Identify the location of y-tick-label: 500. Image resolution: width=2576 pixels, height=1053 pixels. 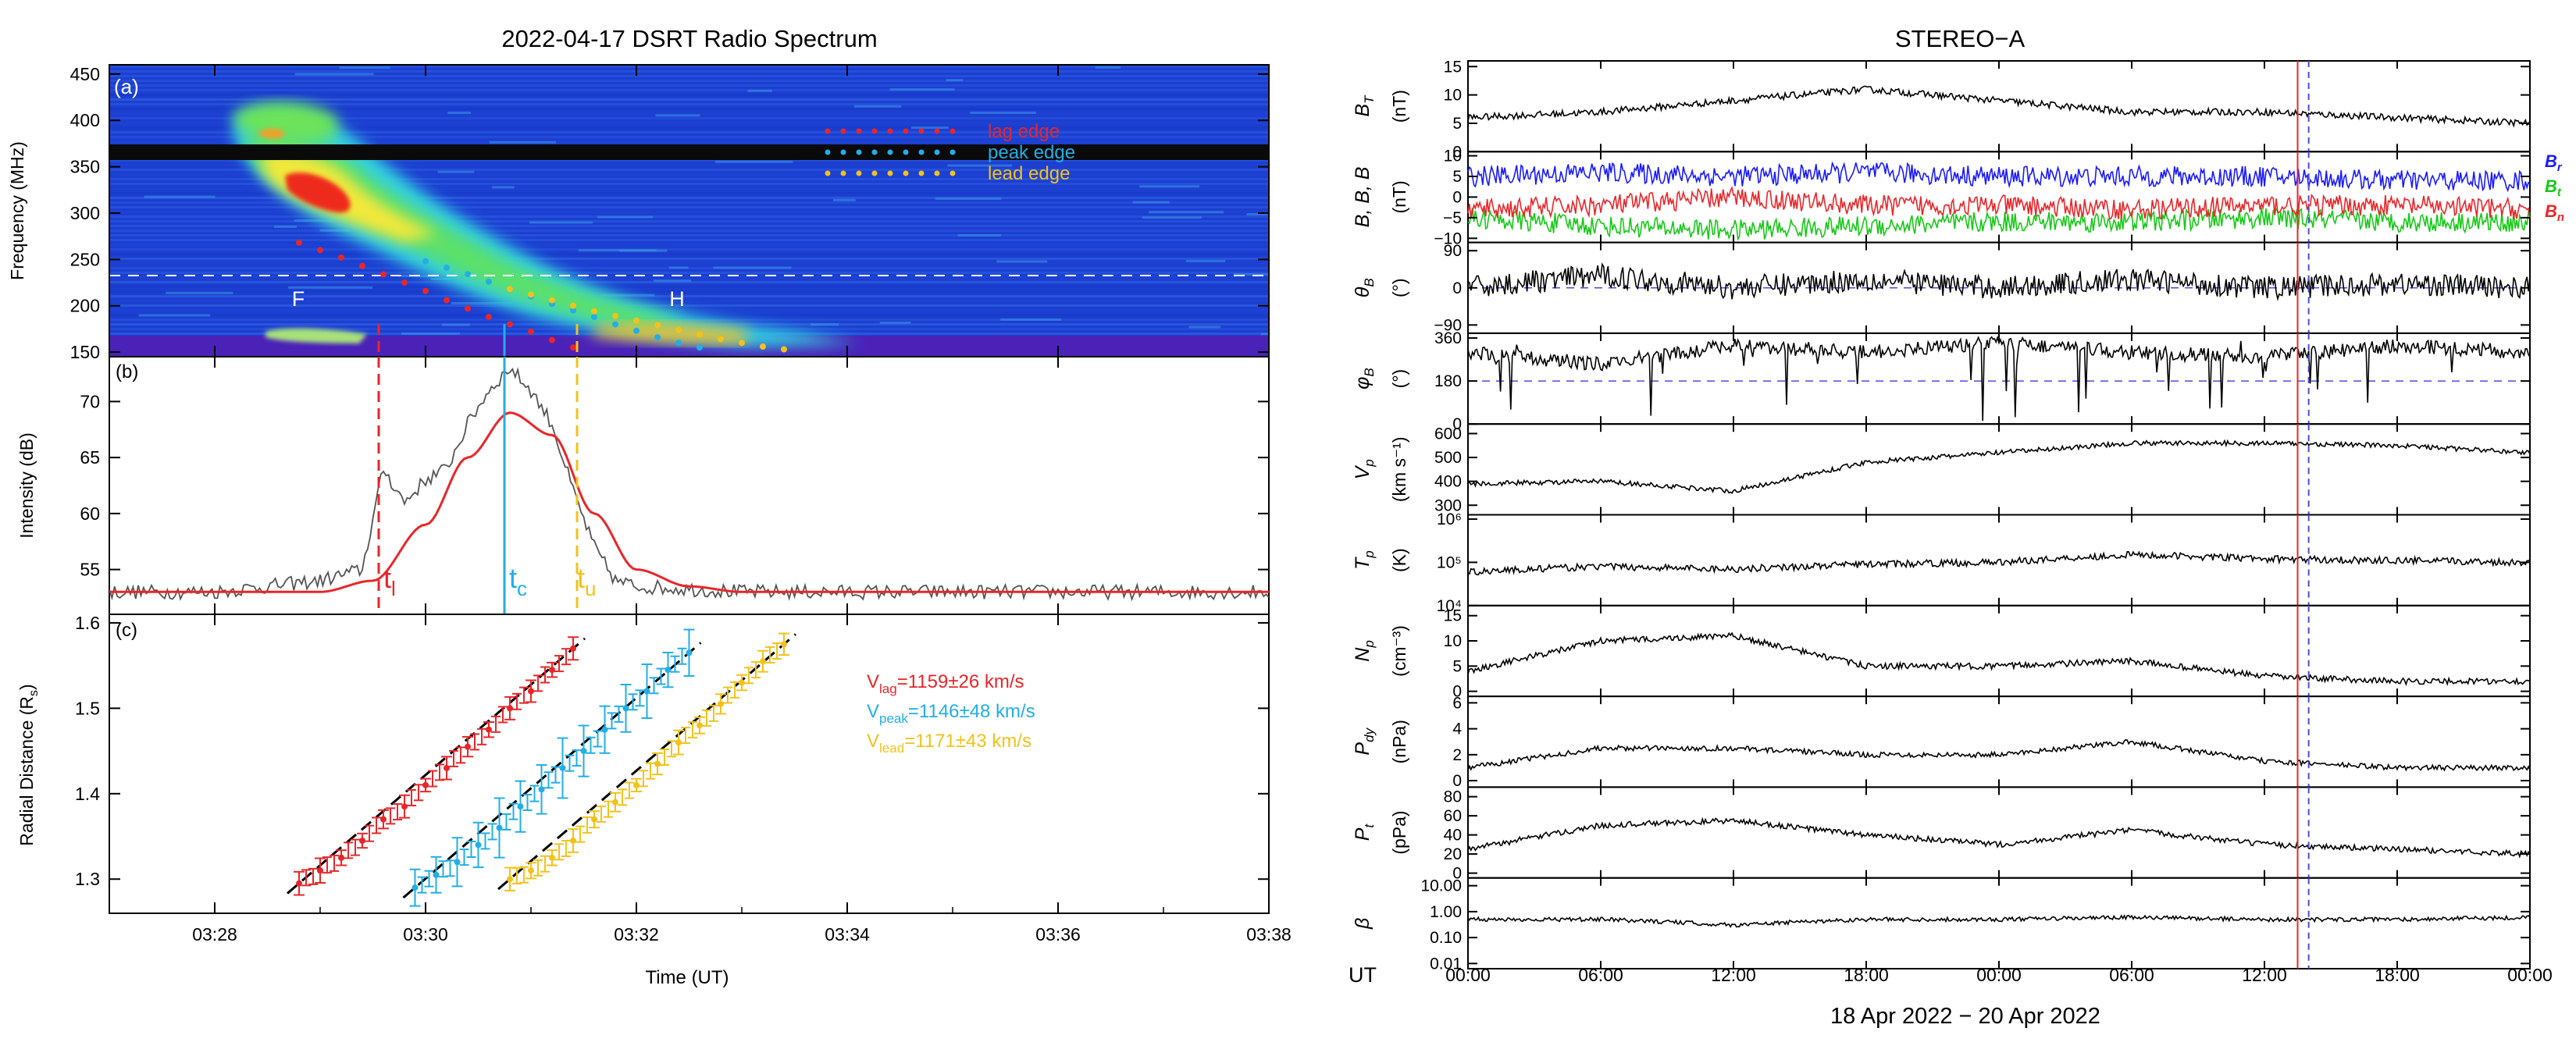
(1448, 458).